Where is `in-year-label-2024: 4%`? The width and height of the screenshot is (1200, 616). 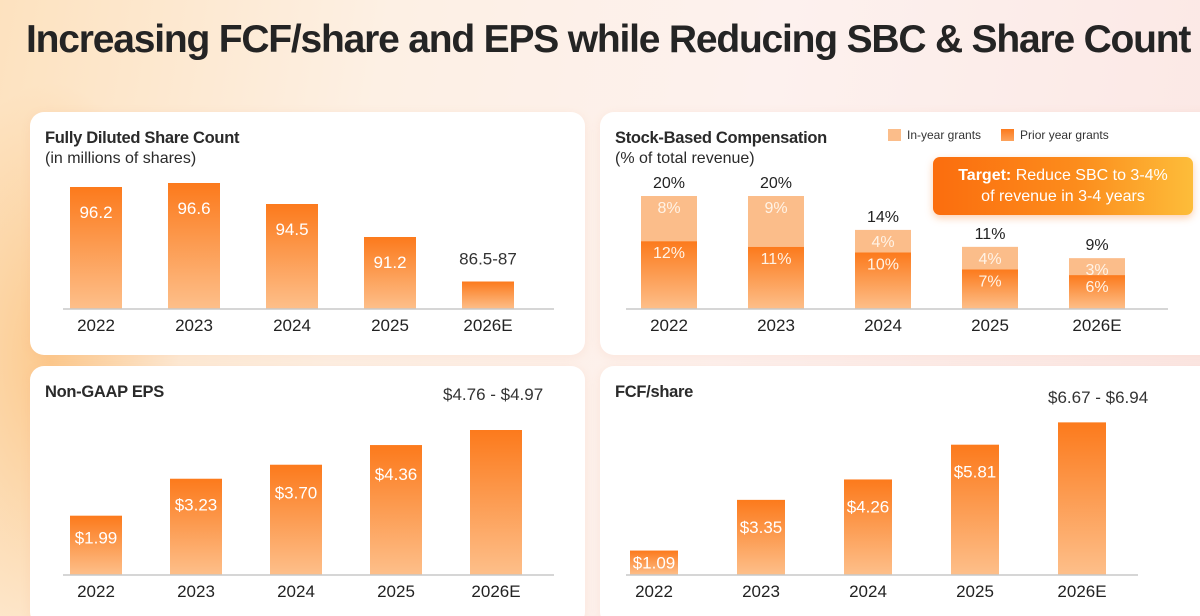 in-year-label-2024: 4% is located at coordinates (882, 242).